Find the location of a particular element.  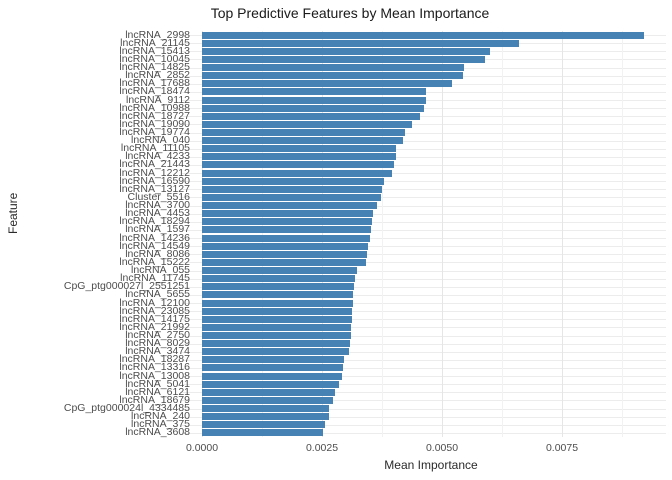

y-tick-label: lncRNA_14175 is located at coordinates (154, 318).